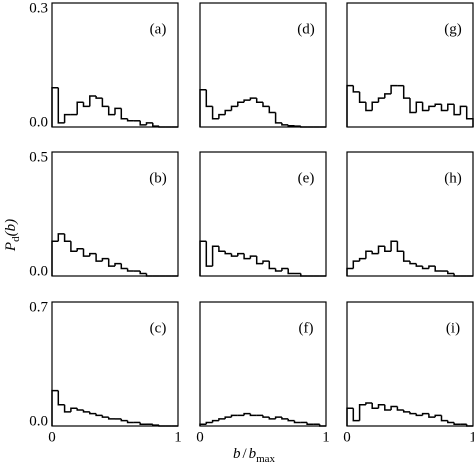 Image resolution: width=474 pixels, height=467 pixels. I want to click on panel-label: (i), so click(453, 328).